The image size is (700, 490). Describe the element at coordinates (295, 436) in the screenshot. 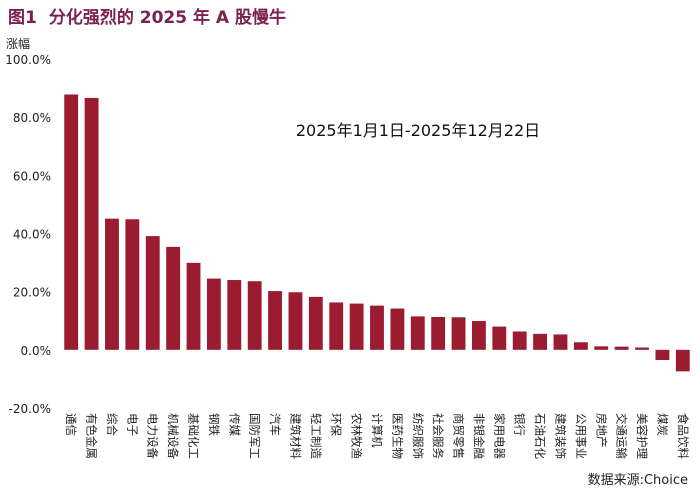

I see `x-tick-label: 建筑材料` at that location.